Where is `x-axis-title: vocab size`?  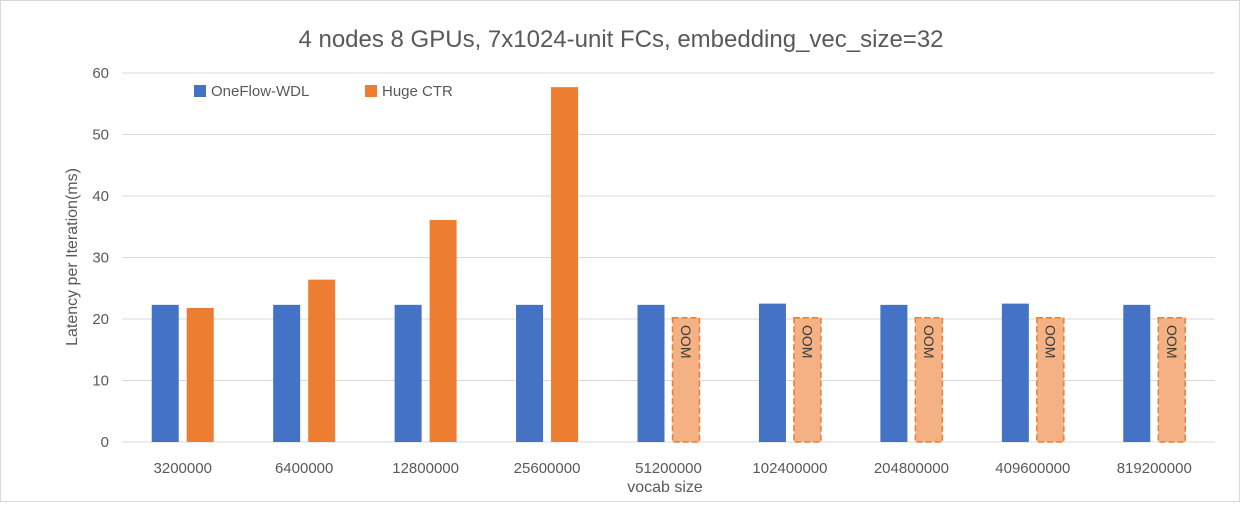 x-axis-title: vocab size is located at coordinates (665, 487).